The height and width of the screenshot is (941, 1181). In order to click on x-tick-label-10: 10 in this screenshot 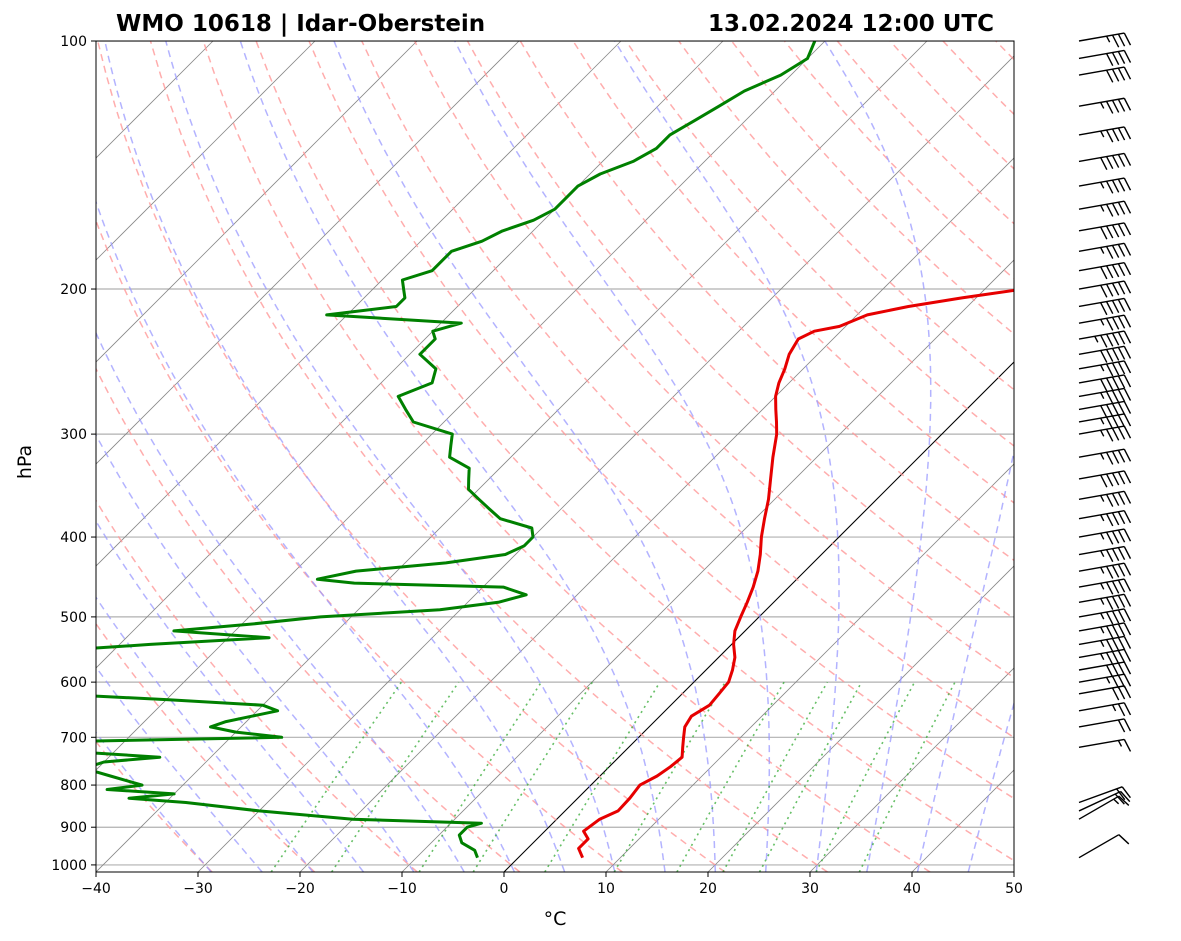, I will do `click(606, 889)`.